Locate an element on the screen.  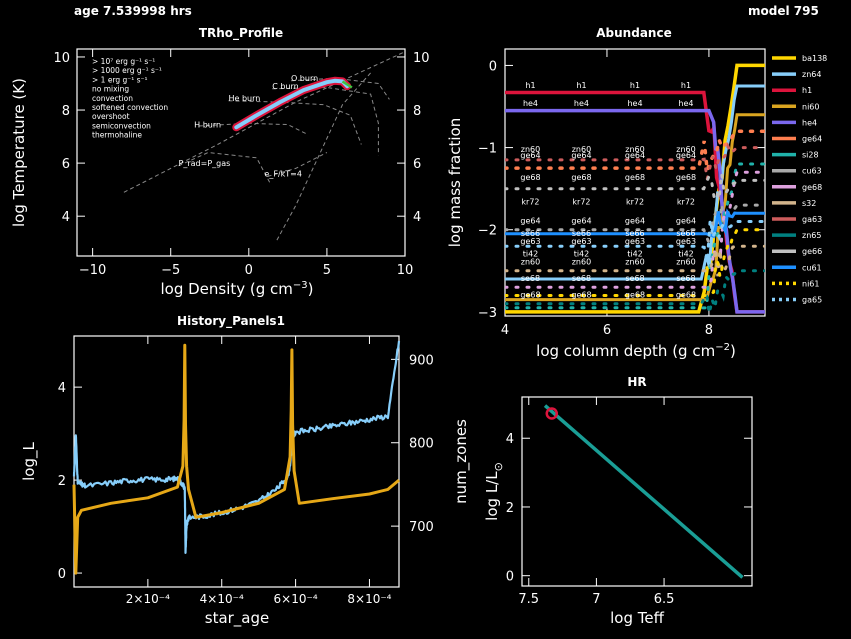
history-xlabel: star_age is located at coordinates (237, 618).